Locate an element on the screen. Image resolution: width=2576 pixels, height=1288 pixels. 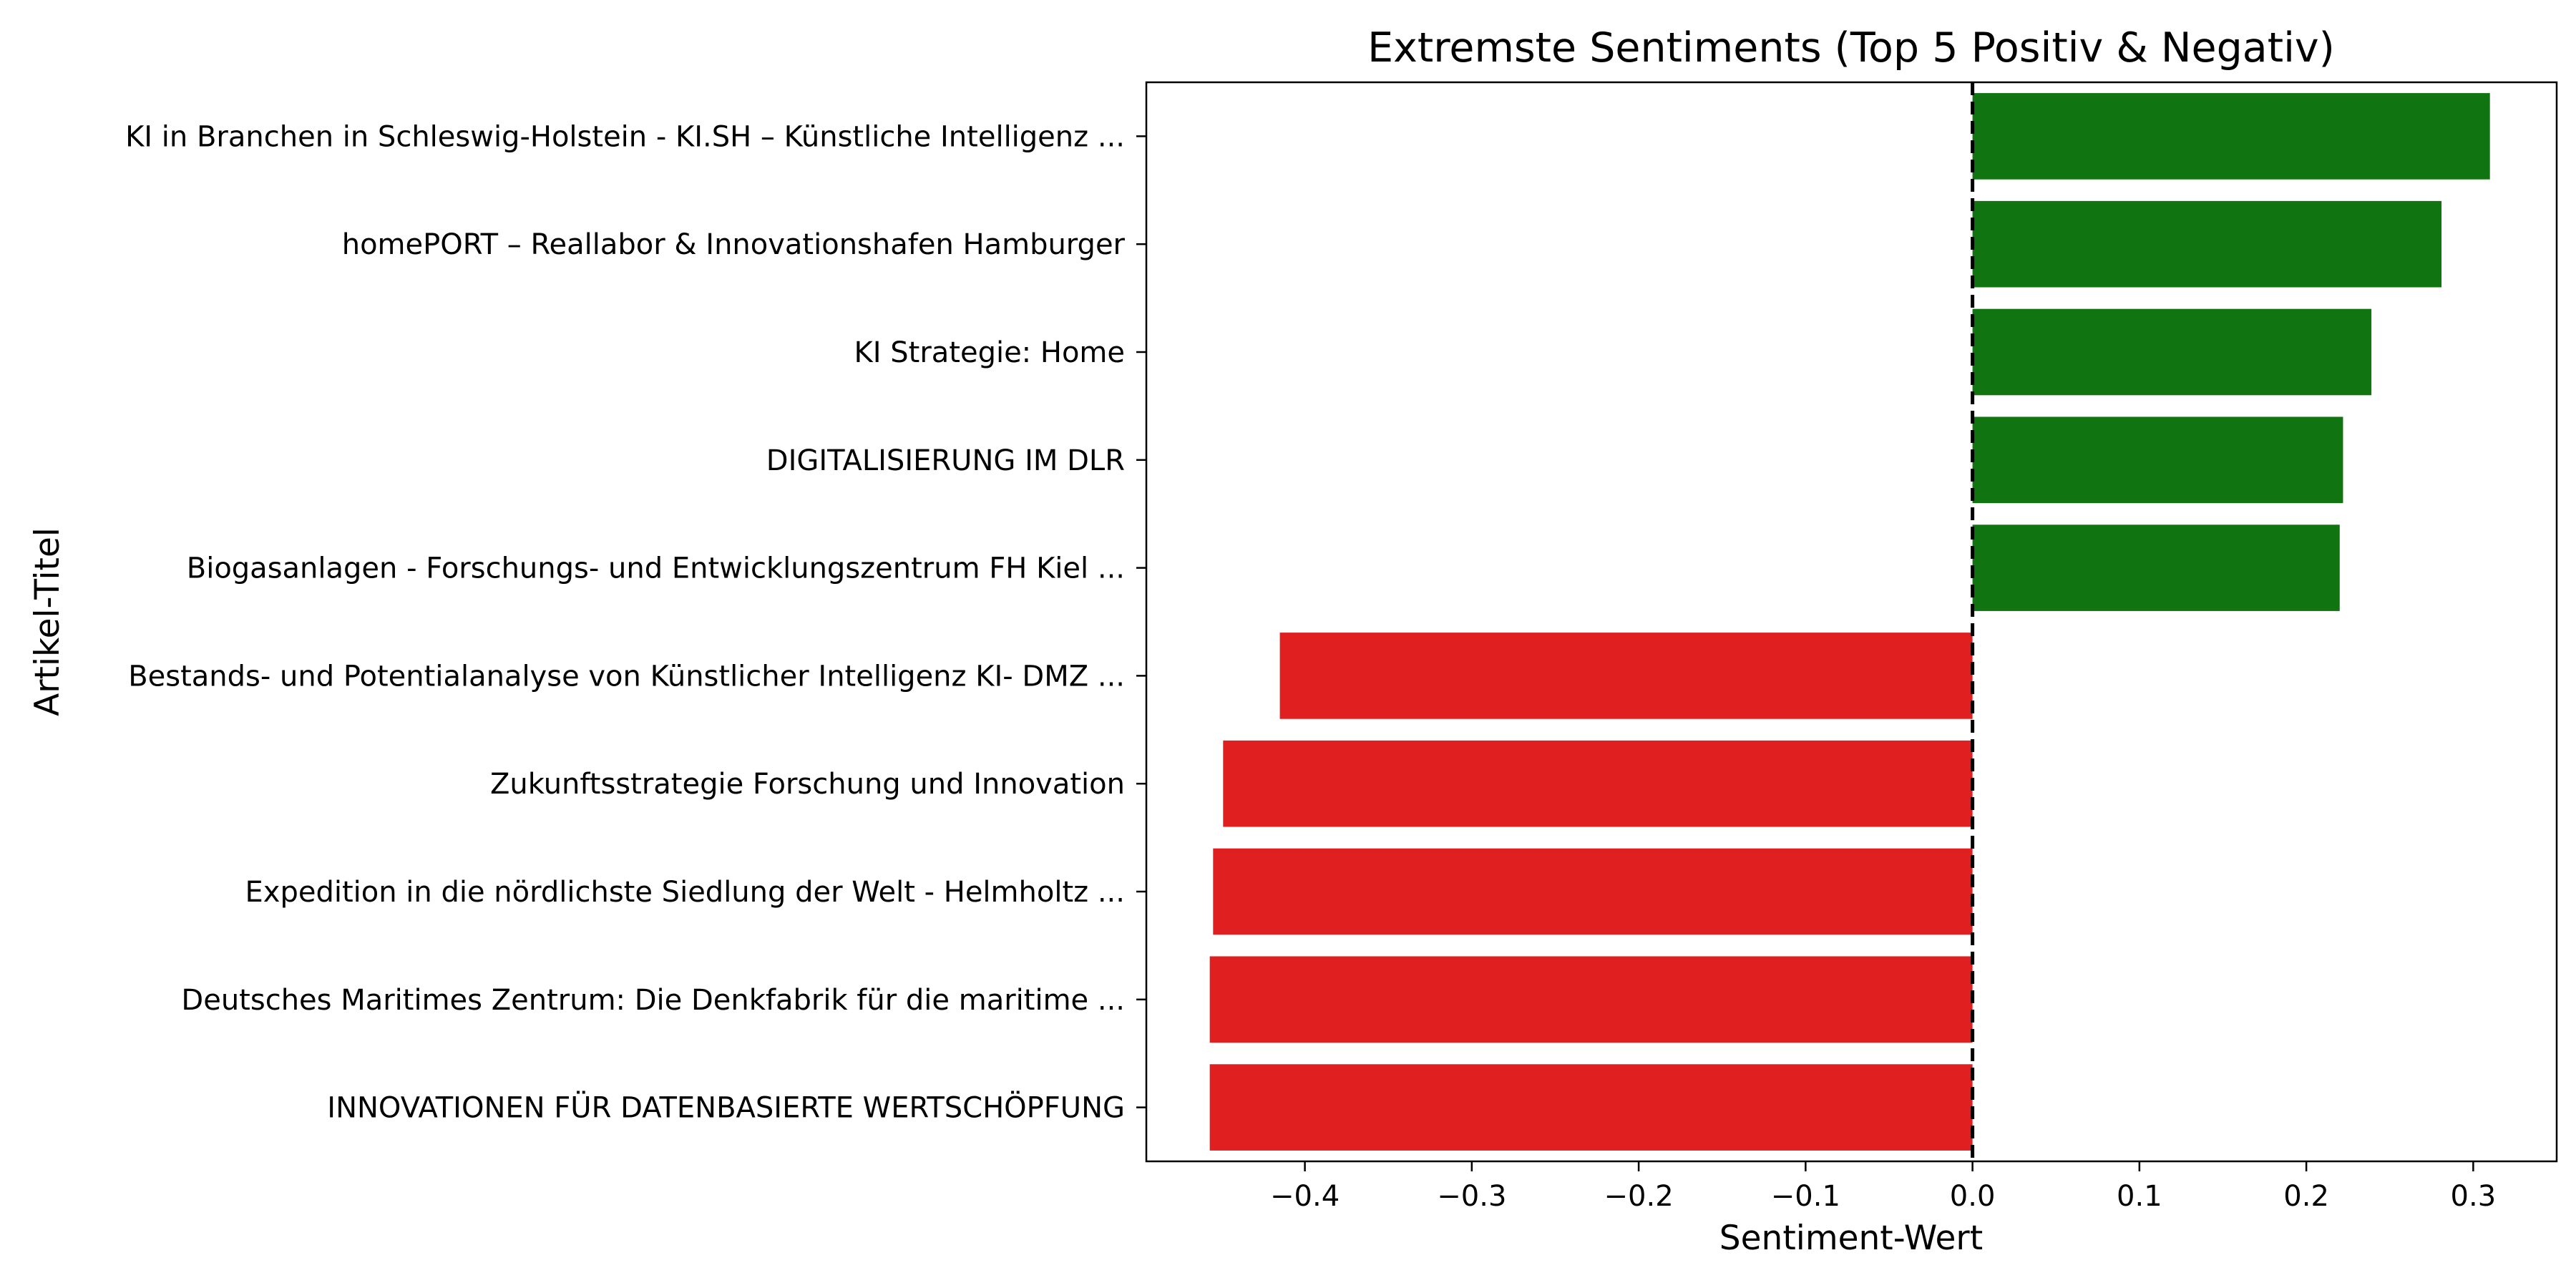
x-tick-label: −0.2 is located at coordinates (1639, 1196).